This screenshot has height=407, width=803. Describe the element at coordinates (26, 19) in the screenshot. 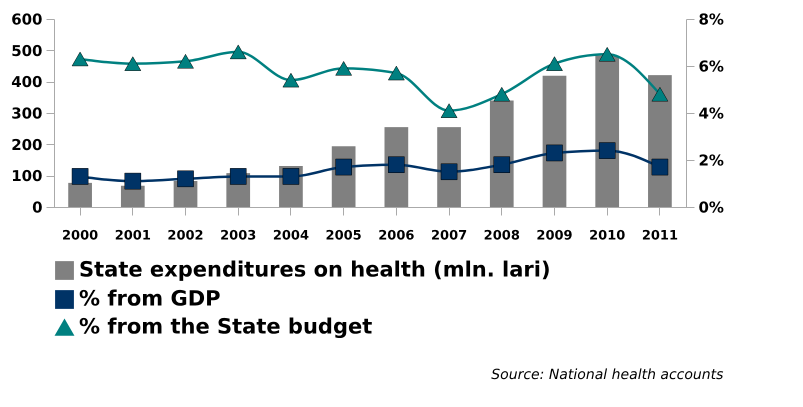

I see `y-tick-label: 600` at that location.